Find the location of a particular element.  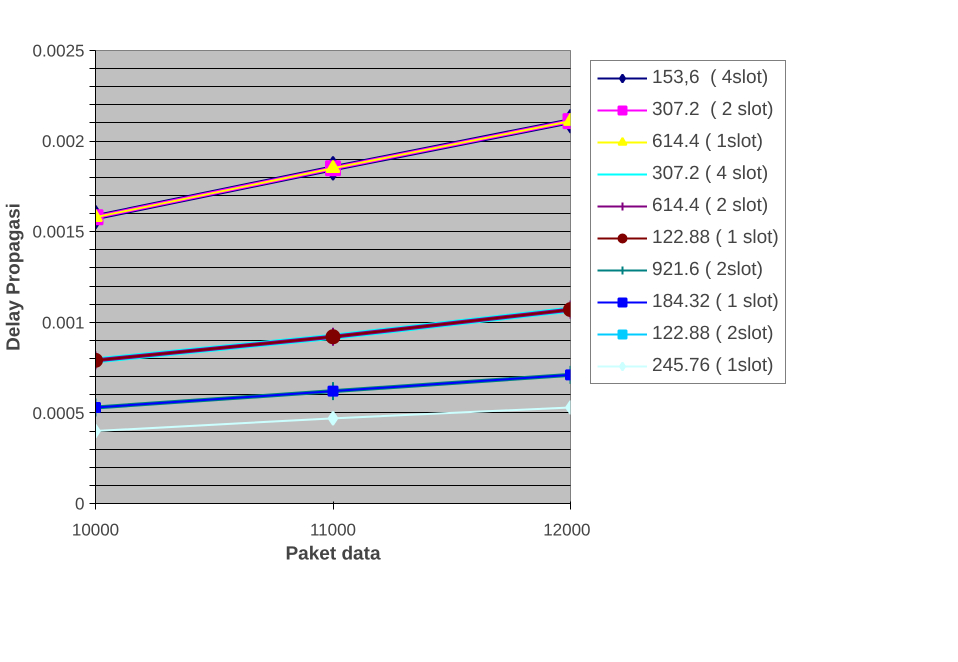

legend-label: 614.4 ( 2 slot) is located at coordinates (710, 206).